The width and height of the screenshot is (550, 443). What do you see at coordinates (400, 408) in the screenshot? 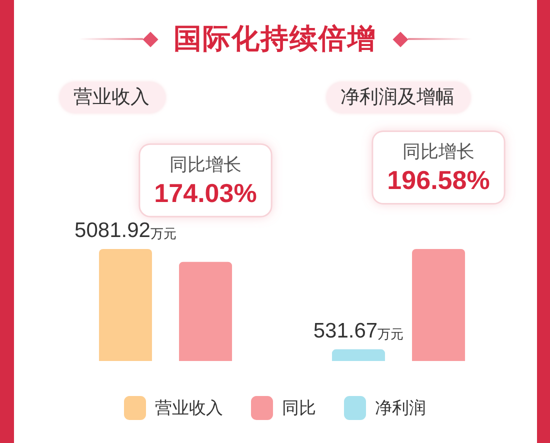
I see `legend-label: 净利润` at bounding box center [400, 408].